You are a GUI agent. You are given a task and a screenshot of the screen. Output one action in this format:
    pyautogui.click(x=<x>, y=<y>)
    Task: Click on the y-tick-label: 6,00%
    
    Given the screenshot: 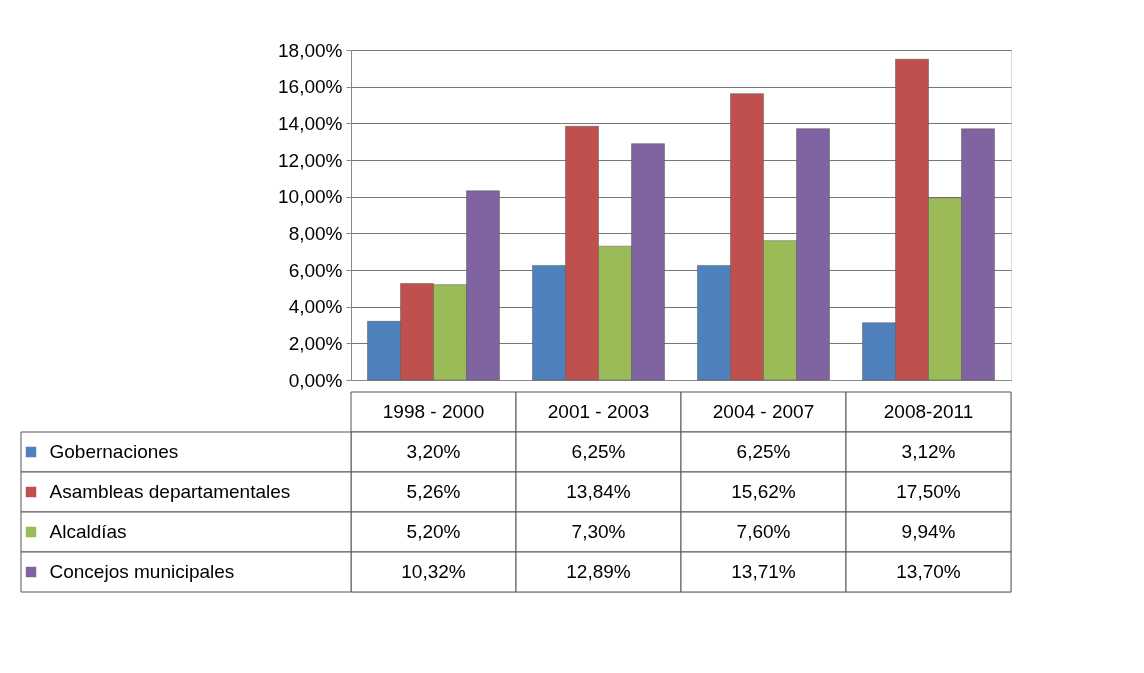 What is the action you would take?
    pyautogui.click(x=315, y=270)
    